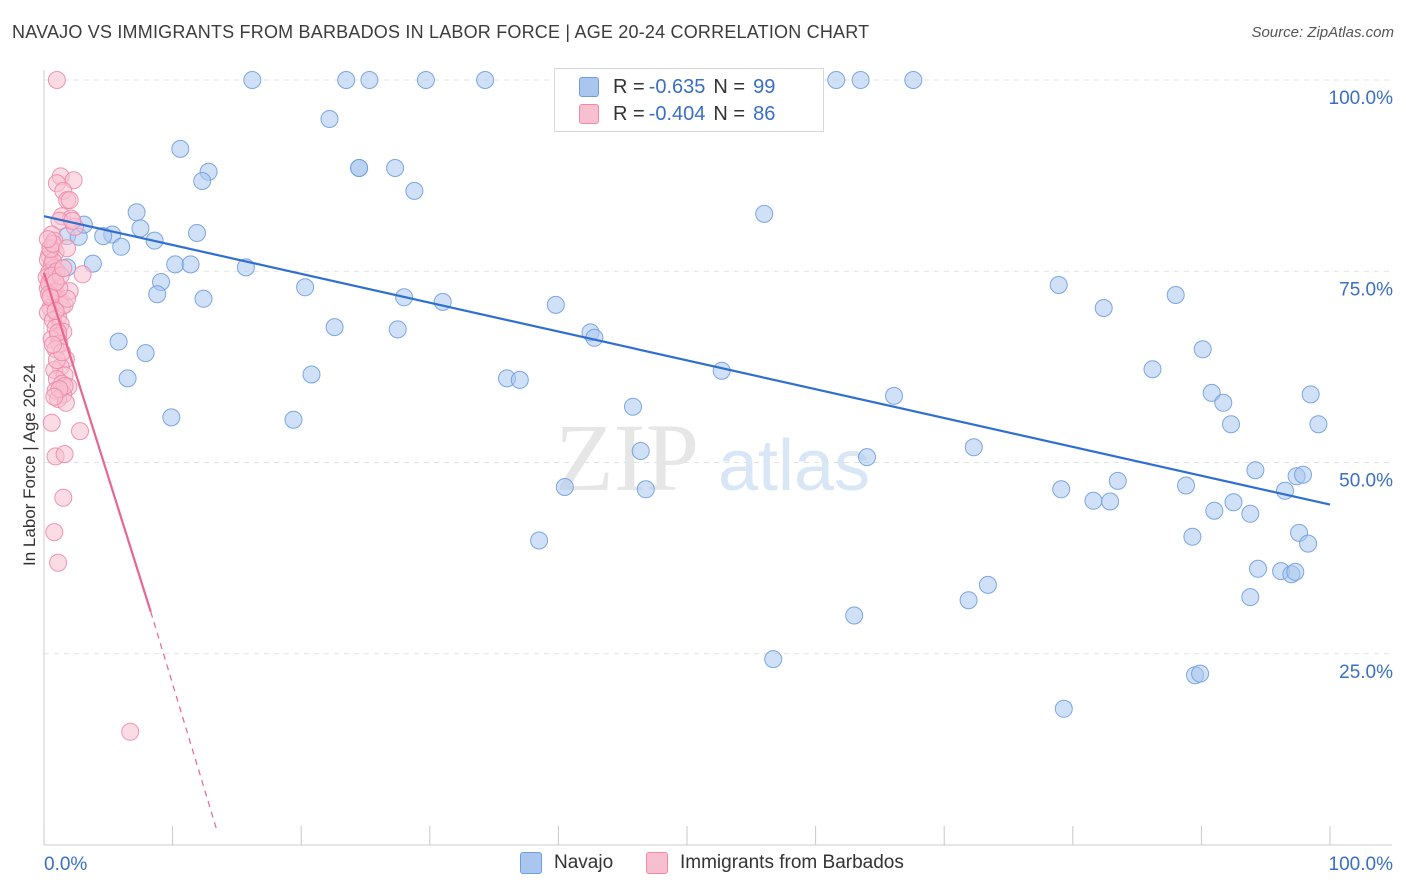  I want to click on x-tick-label-max: 100.0%, so click(1361, 864).